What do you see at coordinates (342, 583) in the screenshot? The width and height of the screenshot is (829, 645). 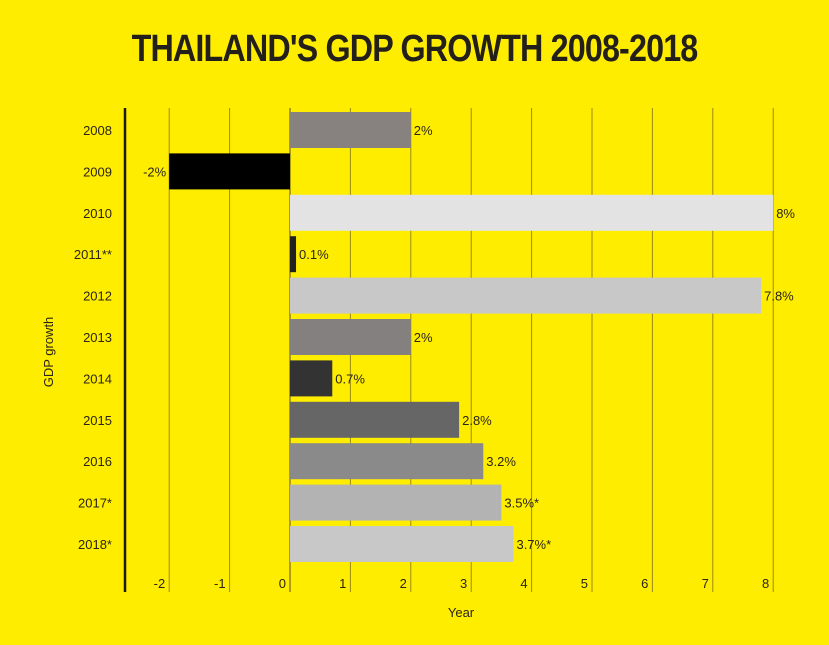 I see `x-tick-label: 1` at bounding box center [342, 583].